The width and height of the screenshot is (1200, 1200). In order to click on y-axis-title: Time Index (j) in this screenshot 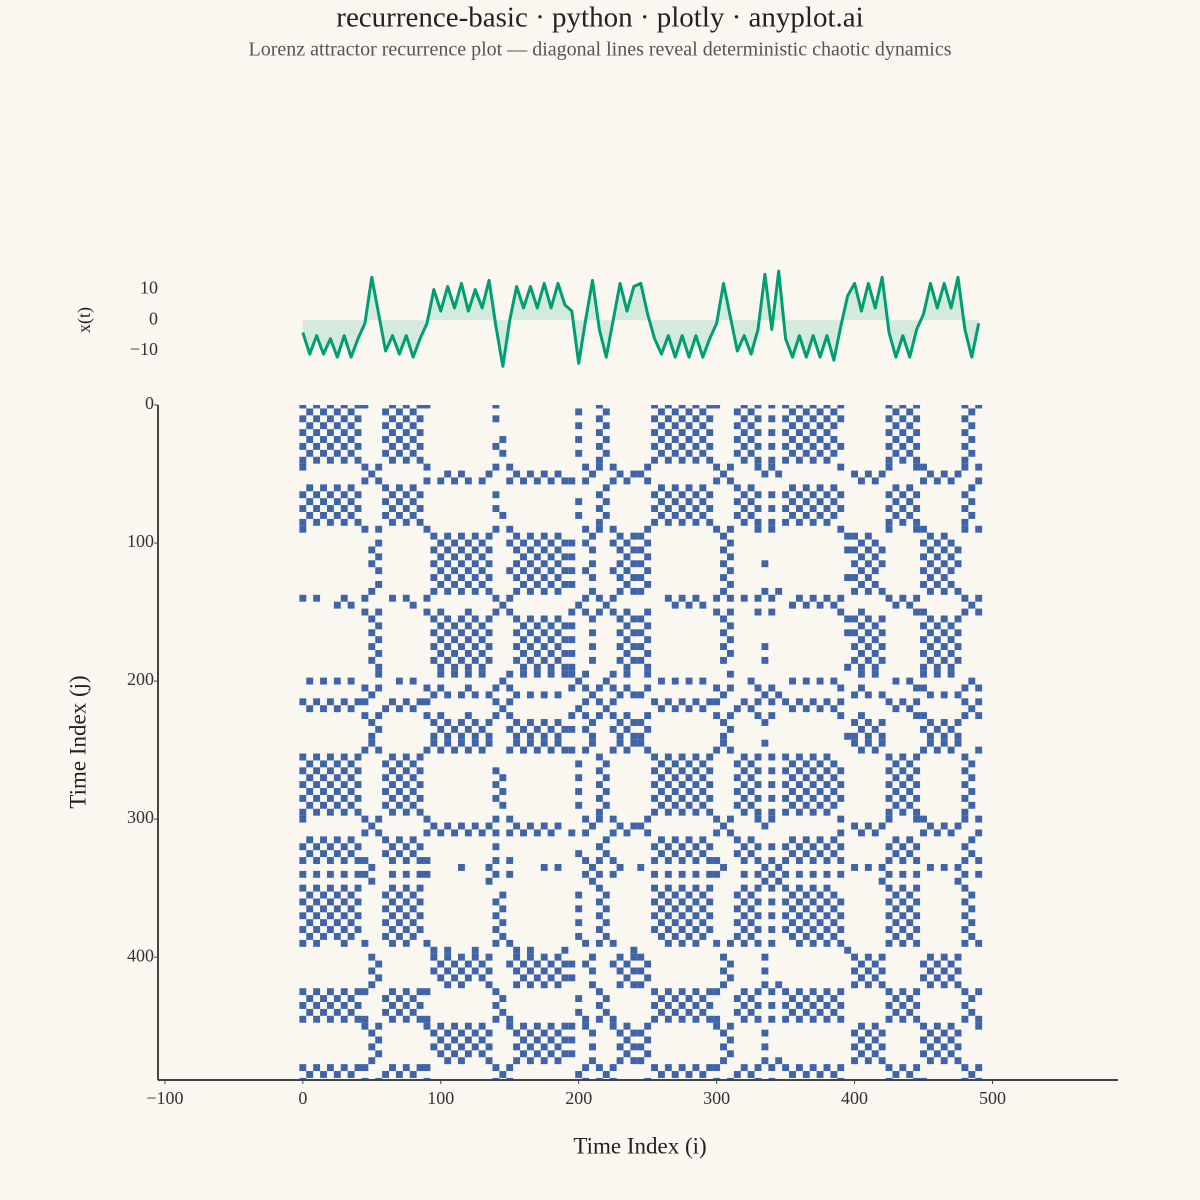, I will do `click(77, 741)`.